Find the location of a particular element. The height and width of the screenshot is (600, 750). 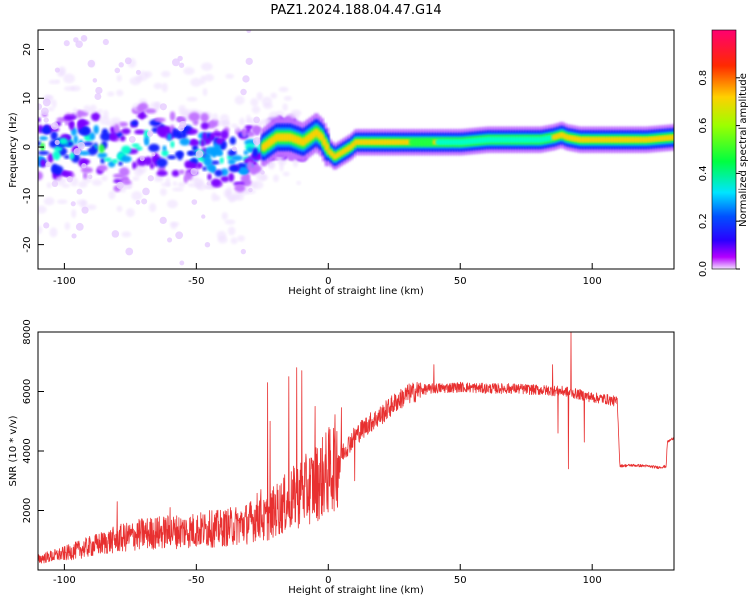

colorbar-tick-label: 0.4 is located at coordinates (703, 173).